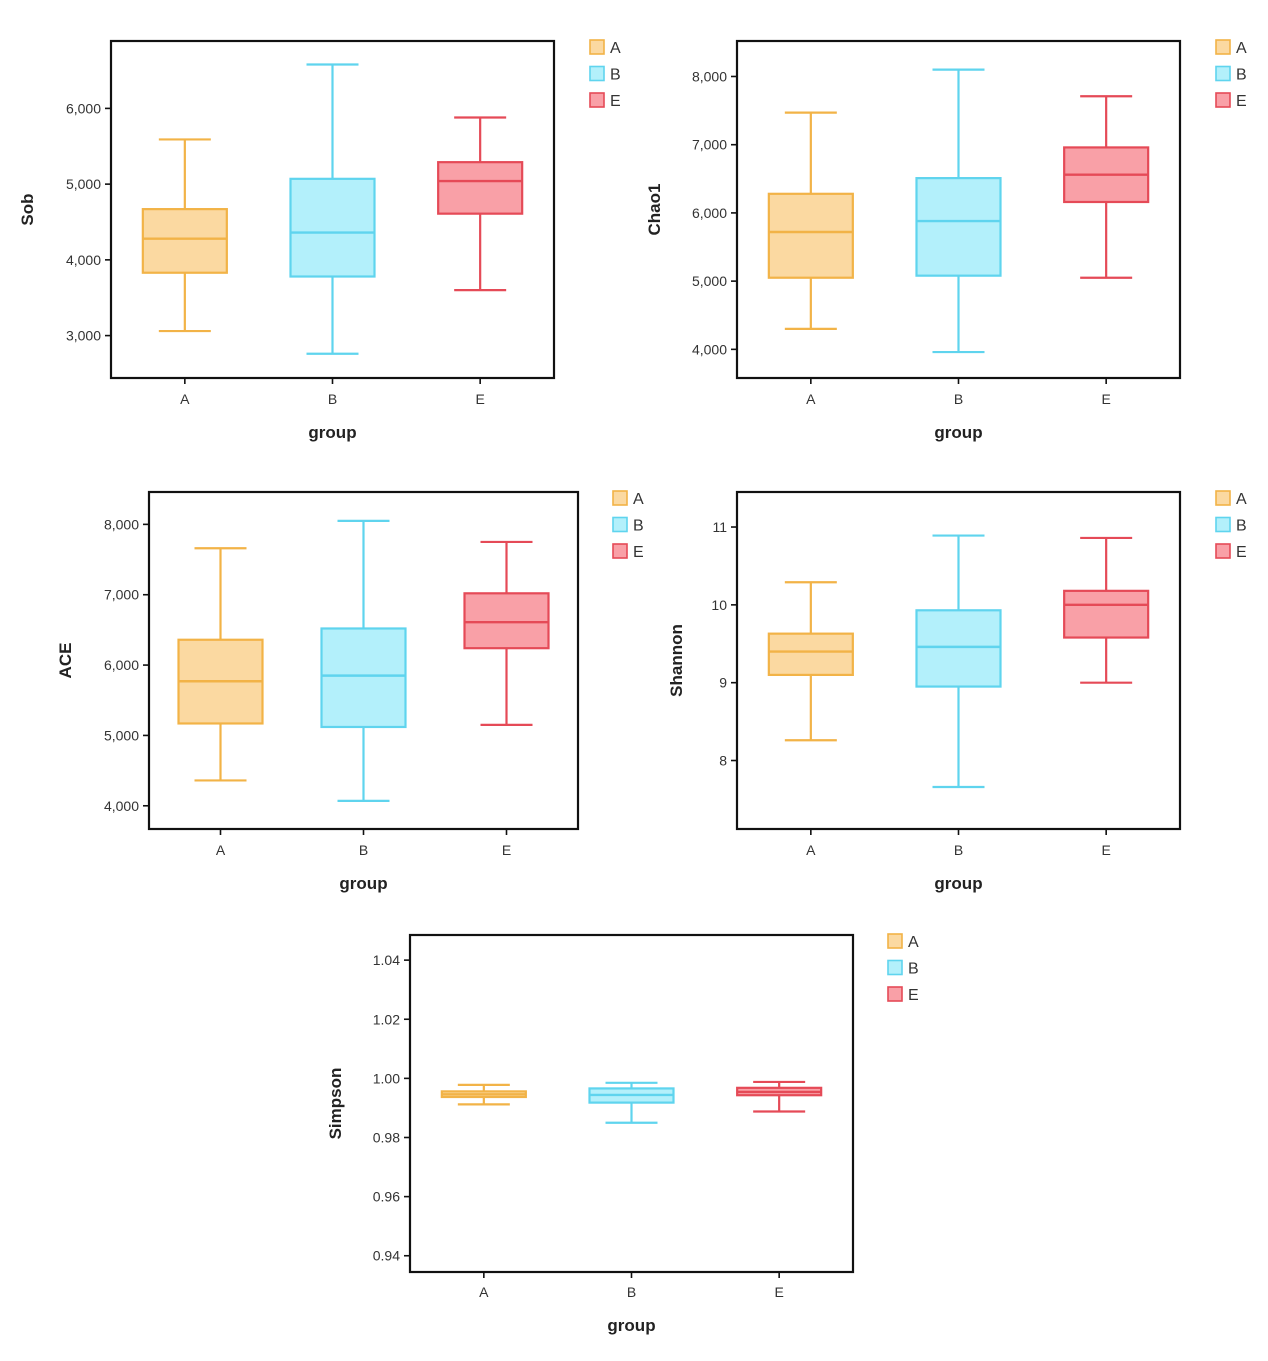 This screenshot has width=1268, height=1361. Describe the element at coordinates (719, 605) in the screenshot. I see `y-tick-label: 10` at that location.